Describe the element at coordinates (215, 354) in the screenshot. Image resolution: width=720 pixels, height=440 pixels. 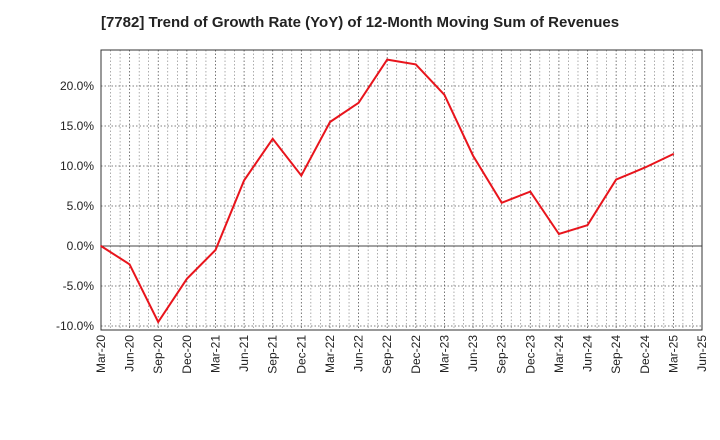
I see `x-tick-label: Mar-21` at that location.